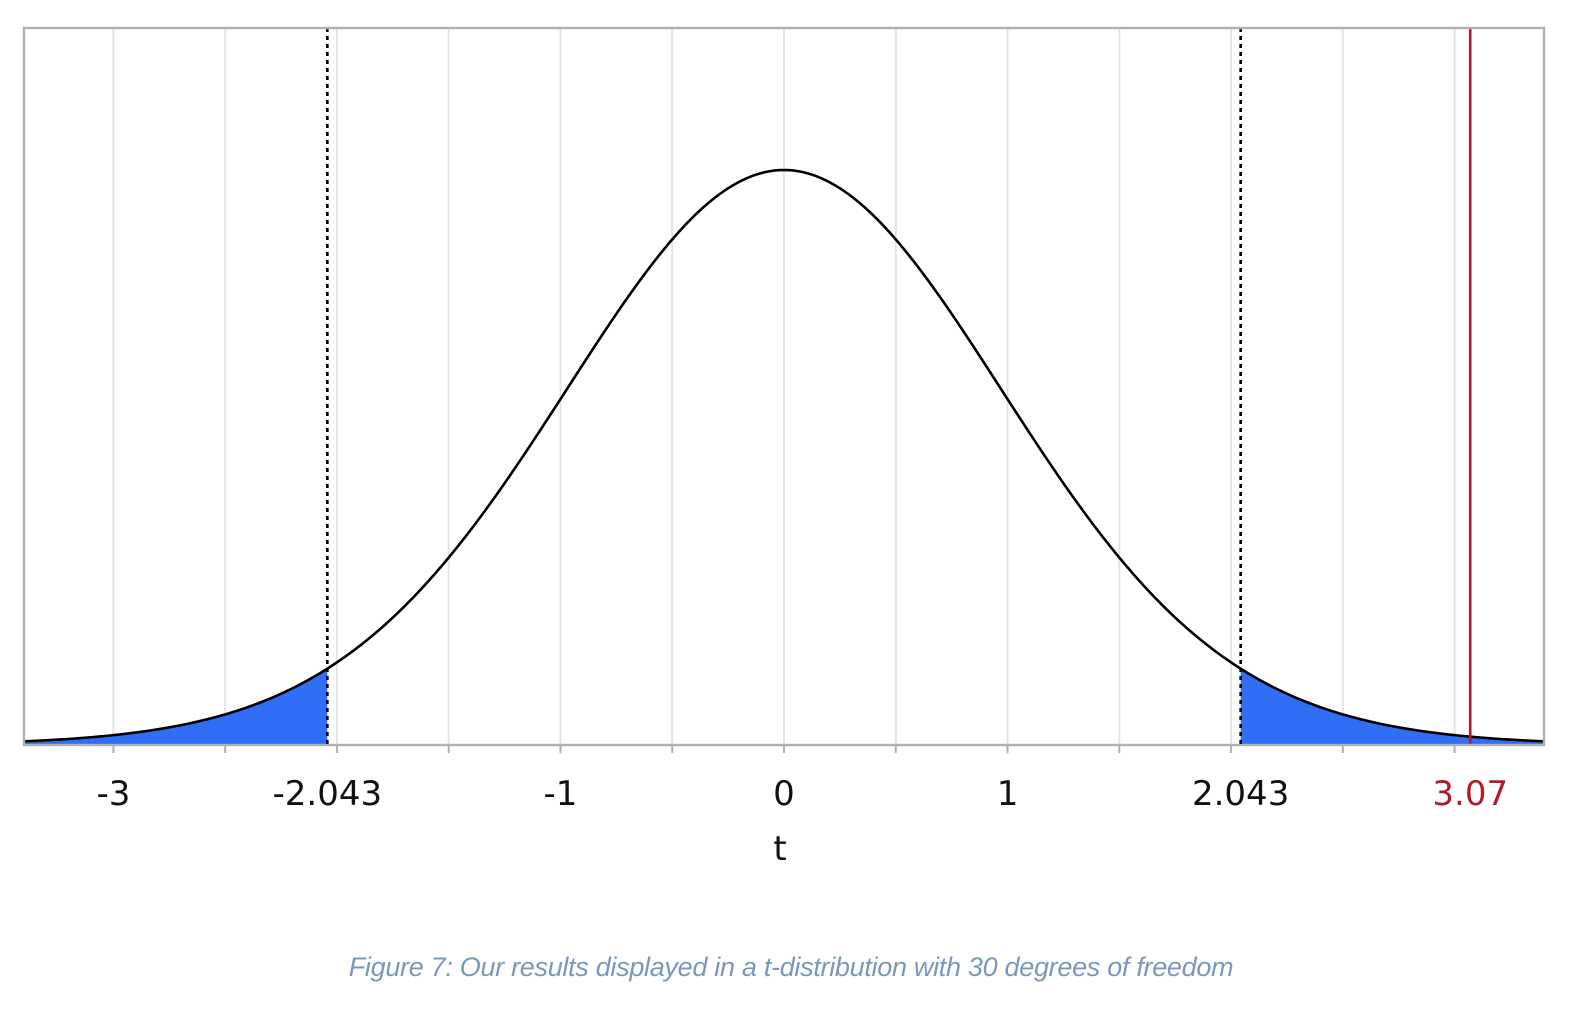 The height and width of the screenshot is (1030, 1582). I want to click on rejection-regions, so click(784, 706).